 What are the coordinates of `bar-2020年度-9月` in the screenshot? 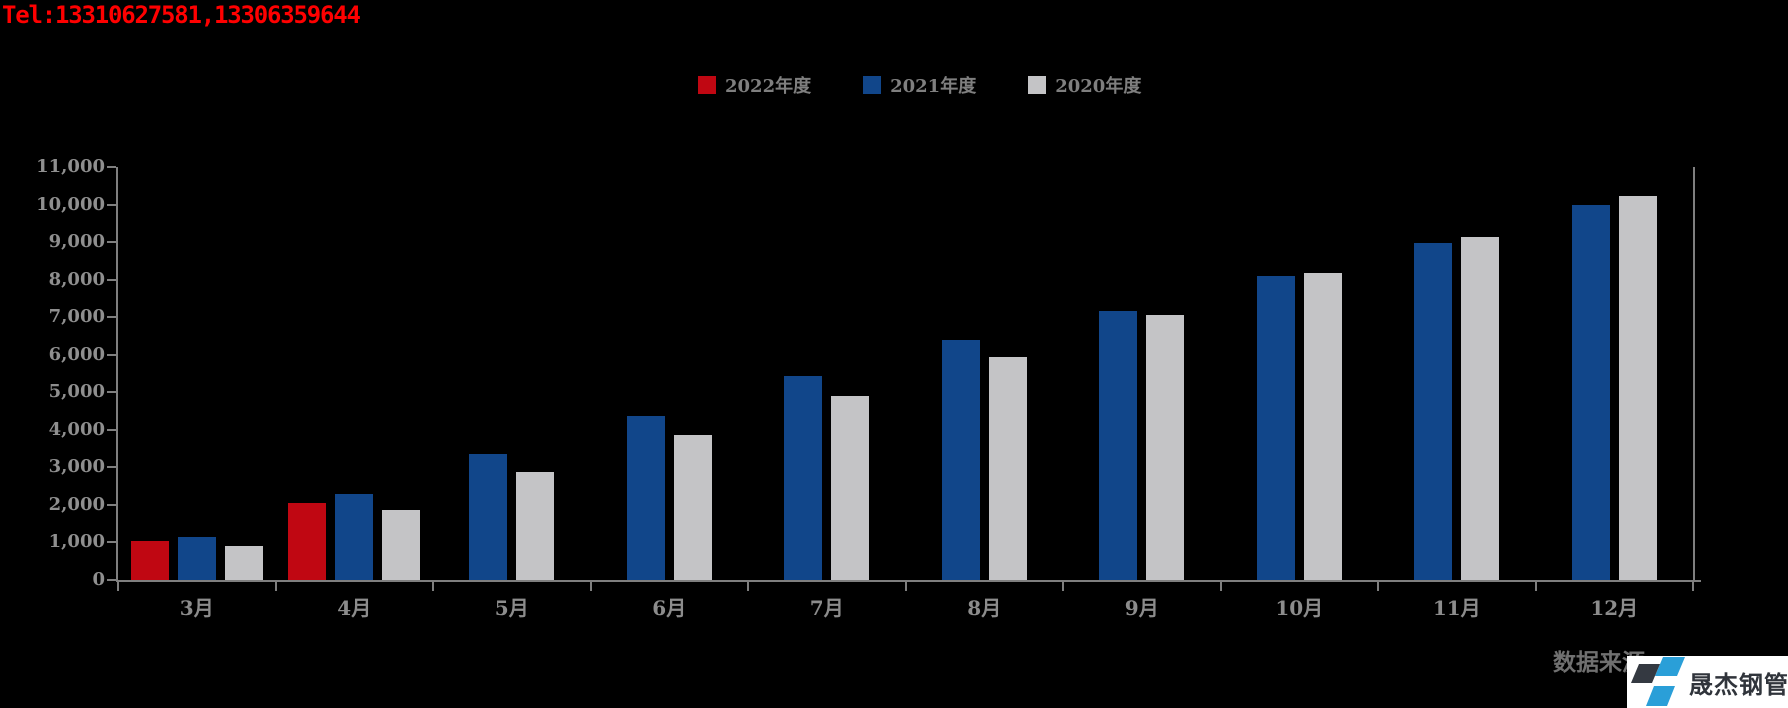 It's located at (1165, 447).